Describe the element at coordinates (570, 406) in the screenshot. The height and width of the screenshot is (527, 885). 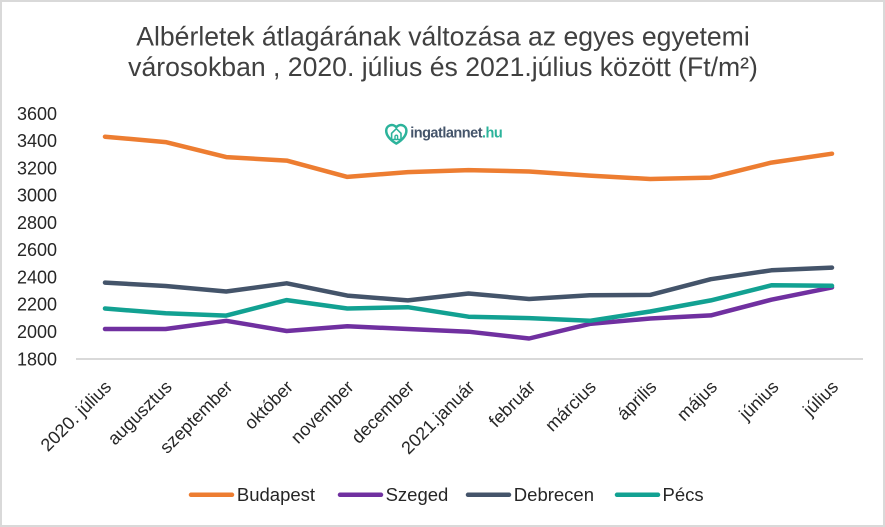
I see `svg-text: március` at that location.